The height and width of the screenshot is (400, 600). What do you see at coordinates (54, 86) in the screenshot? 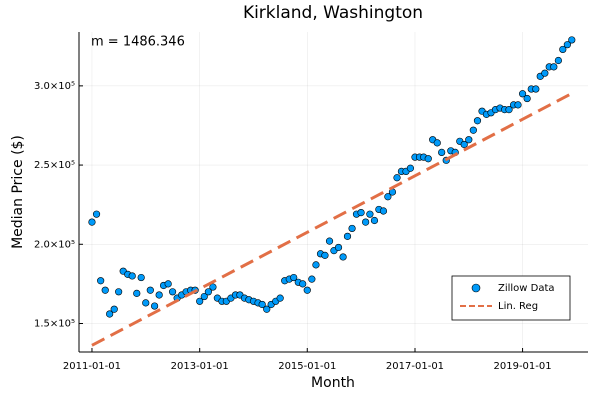
I see `y-tick-label: 3.0×10⁵` at bounding box center [54, 86].